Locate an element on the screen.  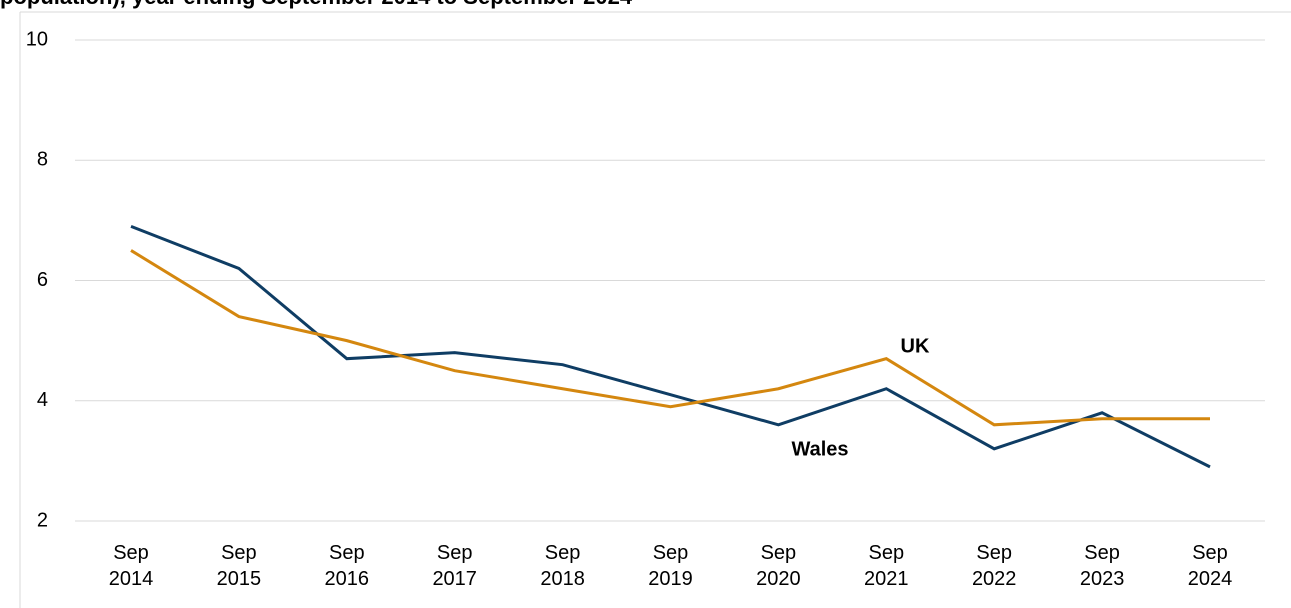
x-tick-label: Sep 2024 is located at coordinates (1210, 566).